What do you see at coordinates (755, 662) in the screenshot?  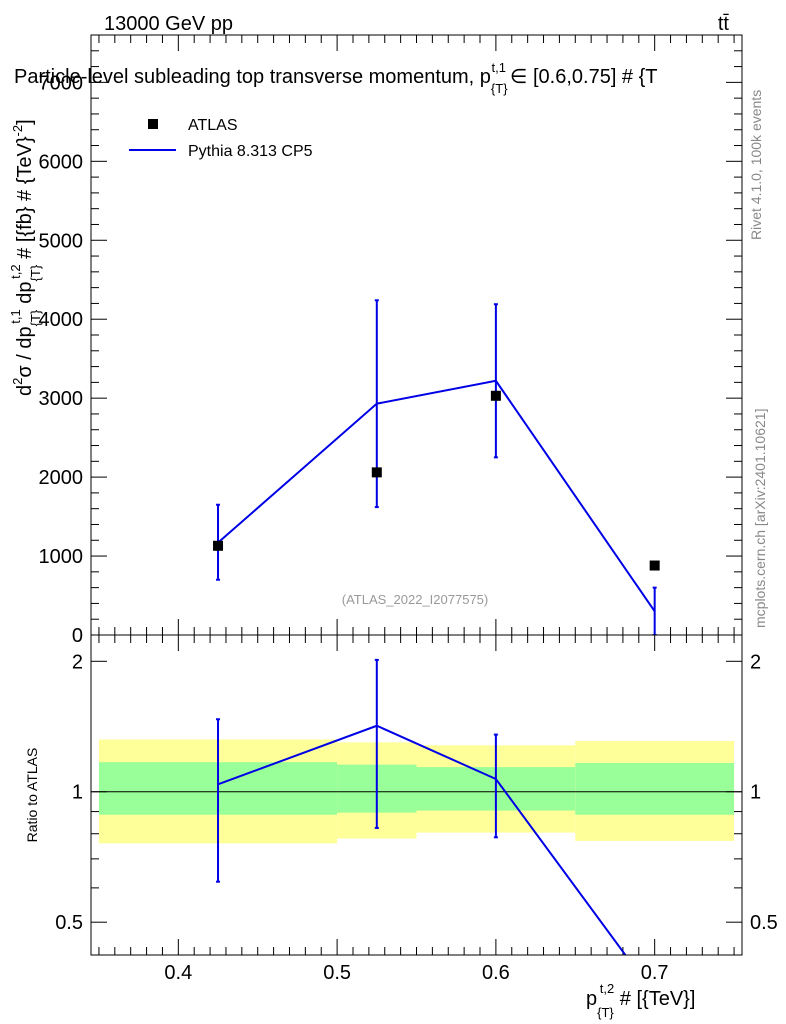 I see `ratio-y-tick-label-right: 2` at bounding box center [755, 662].